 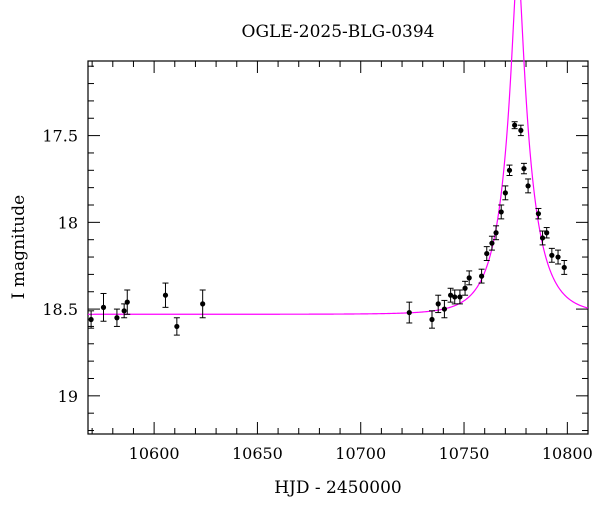 What do you see at coordinates (68, 396) in the screenshot?
I see `y-tick-label: 19` at bounding box center [68, 396].